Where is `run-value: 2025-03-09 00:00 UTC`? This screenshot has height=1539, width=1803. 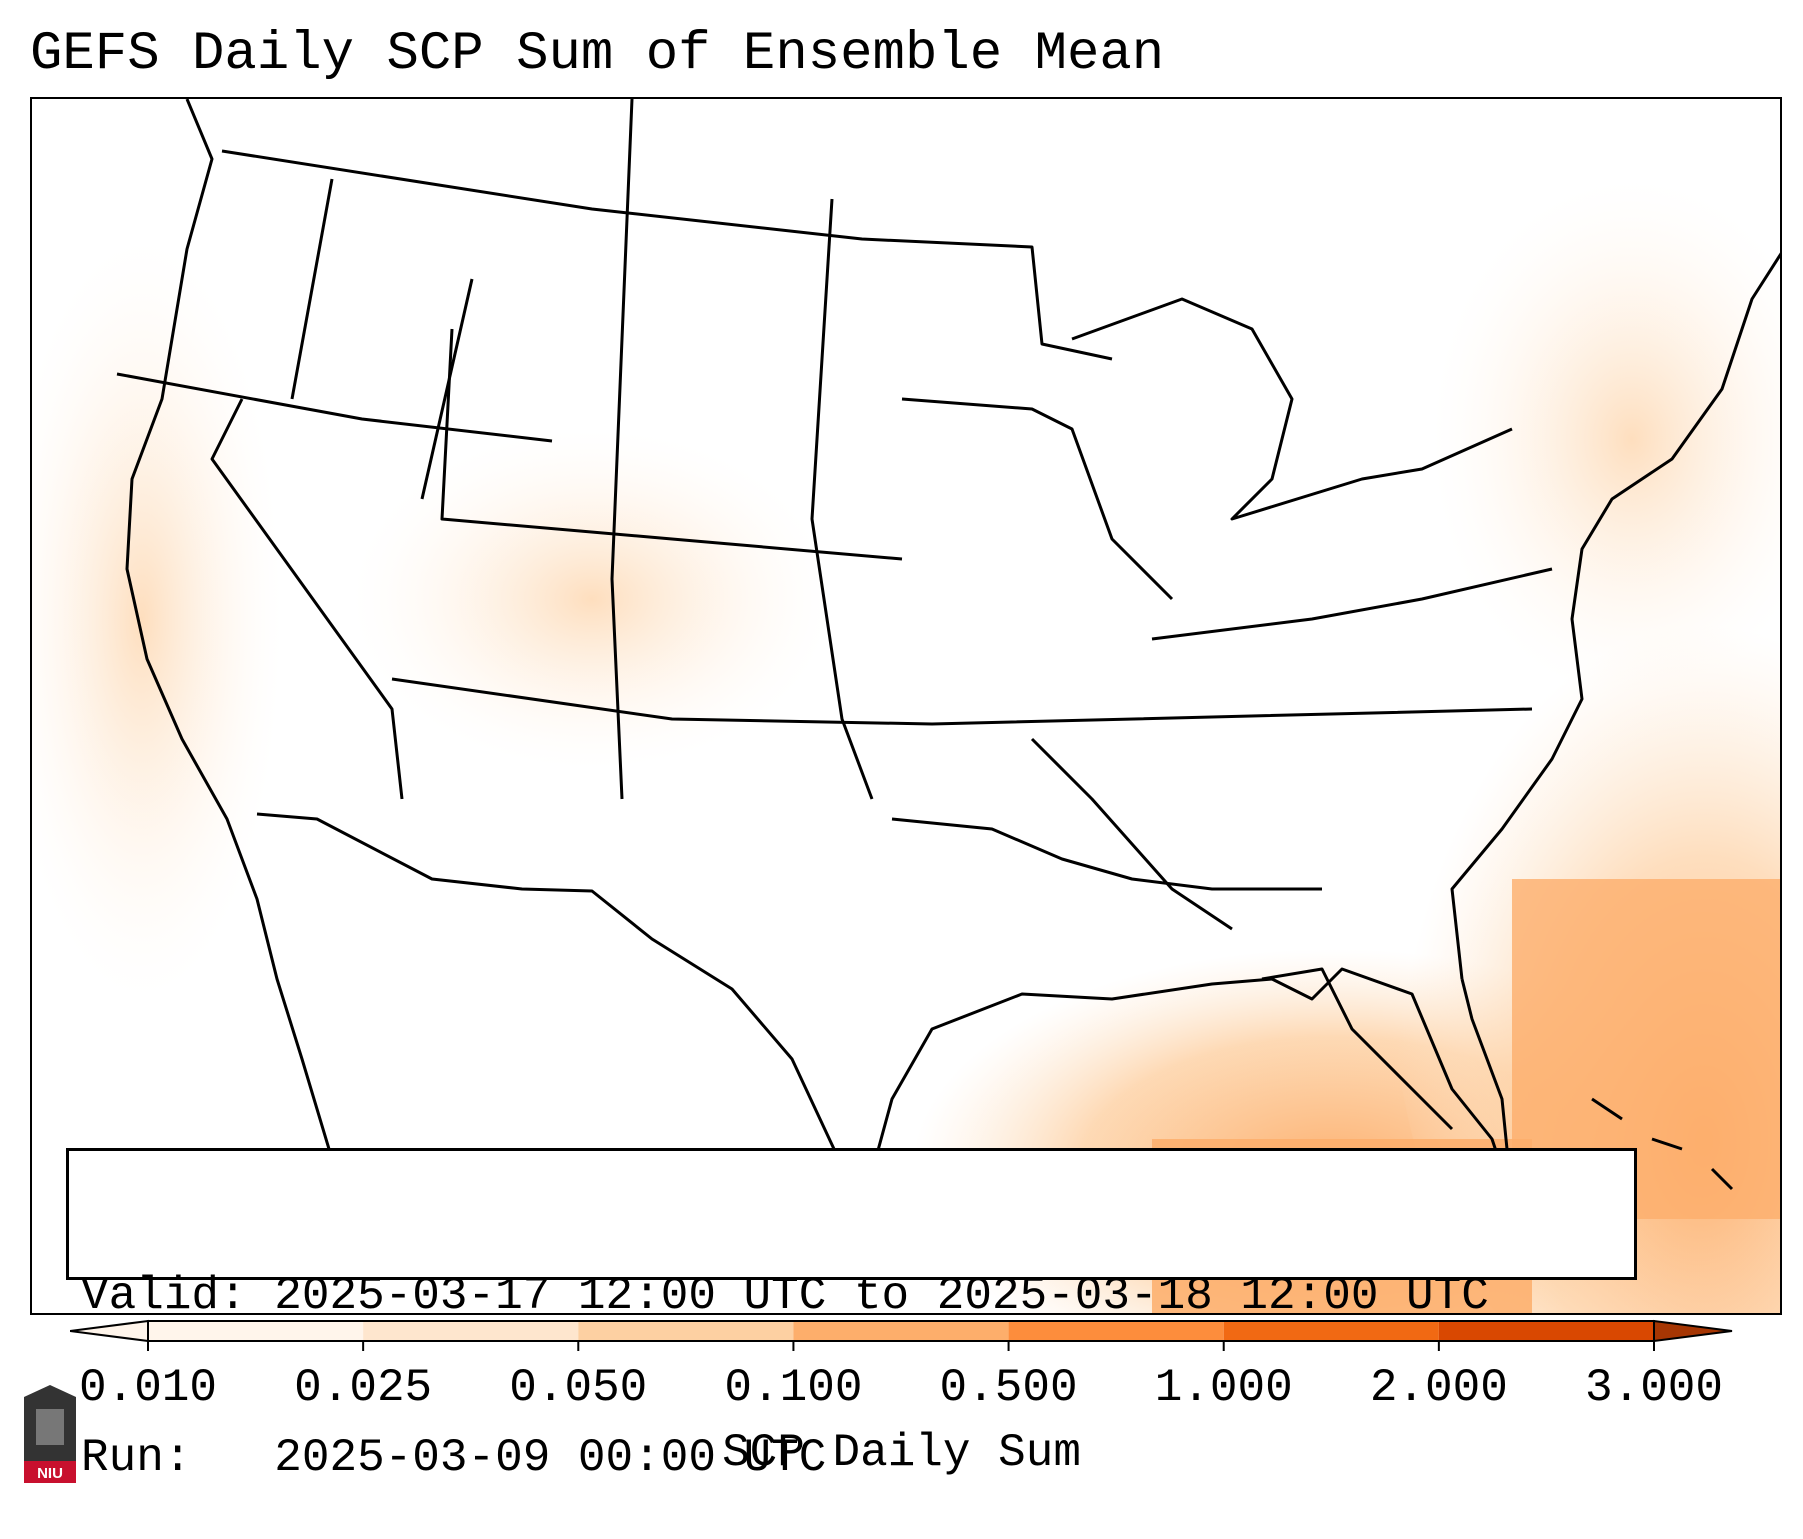 run-value: 2025-03-09 00:00 UTC is located at coordinates (550, 1458).